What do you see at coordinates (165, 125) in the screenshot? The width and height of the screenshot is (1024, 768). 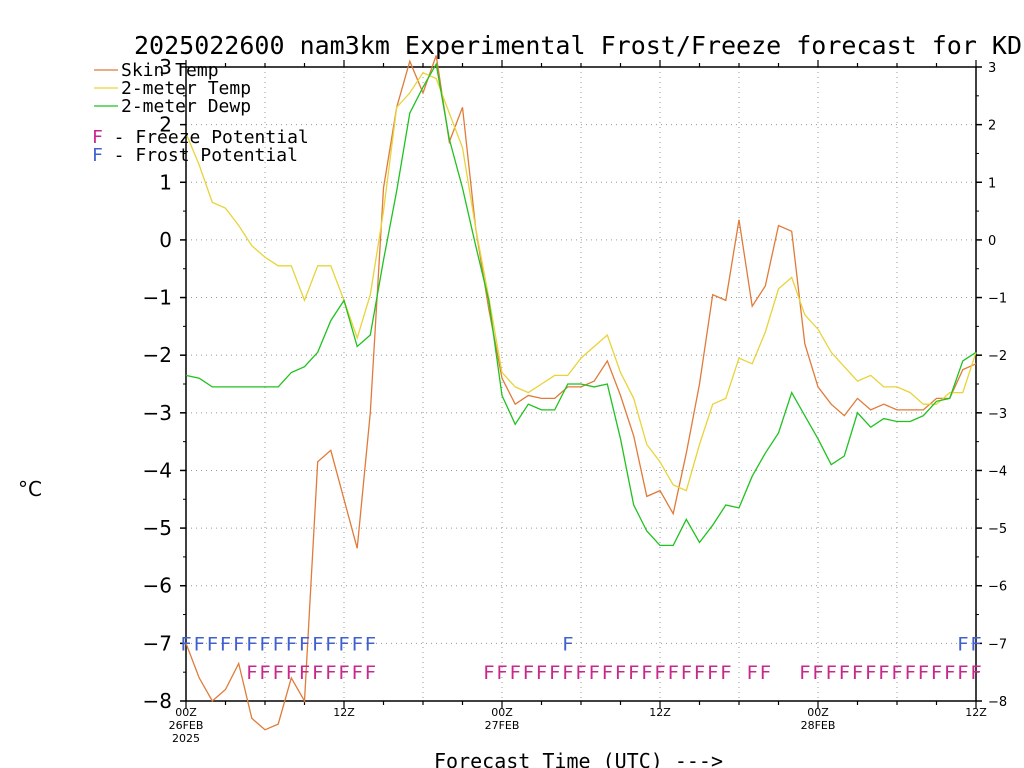 I see `y-tick-label: 2` at bounding box center [165, 125].